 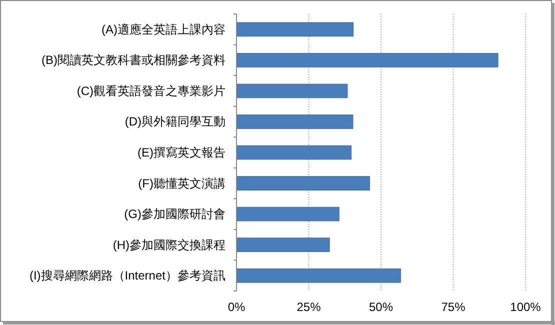 I want to click on y-tick-label: (F)聽懂英文演講, so click(x=182, y=183).